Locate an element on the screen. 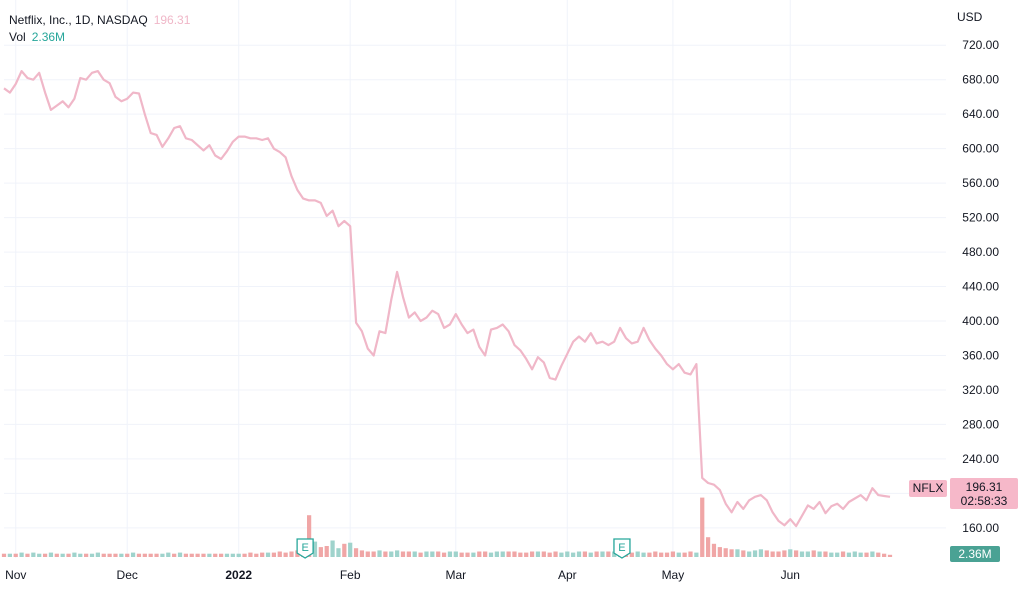 Image resolution: width=1024 pixels, height=592 pixels. time-axis: Nov Dec 2022 Feb Mar Apr May Jun is located at coordinates (402, 575).